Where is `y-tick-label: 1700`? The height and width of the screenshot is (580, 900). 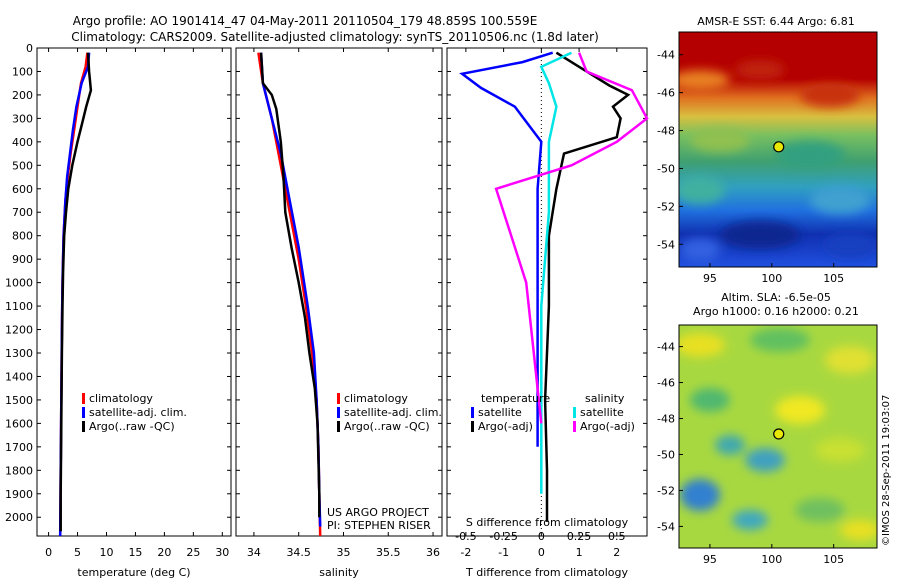 y-tick-label: 1700 is located at coordinates (19, 447).